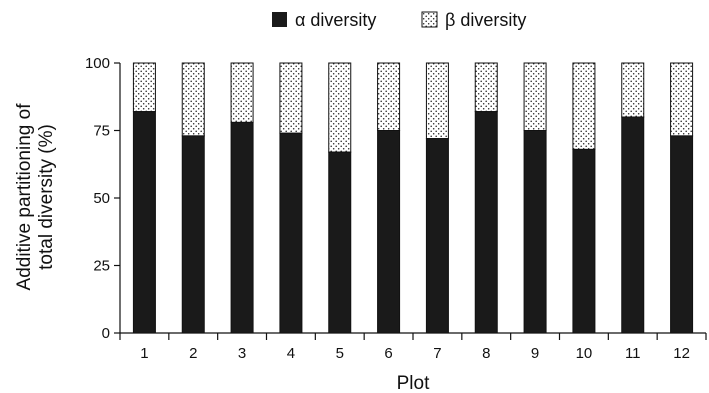 This screenshot has width=709, height=393. What do you see at coordinates (101, 266) in the screenshot?
I see `y-tick-label: 25` at bounding box center [101, 266].